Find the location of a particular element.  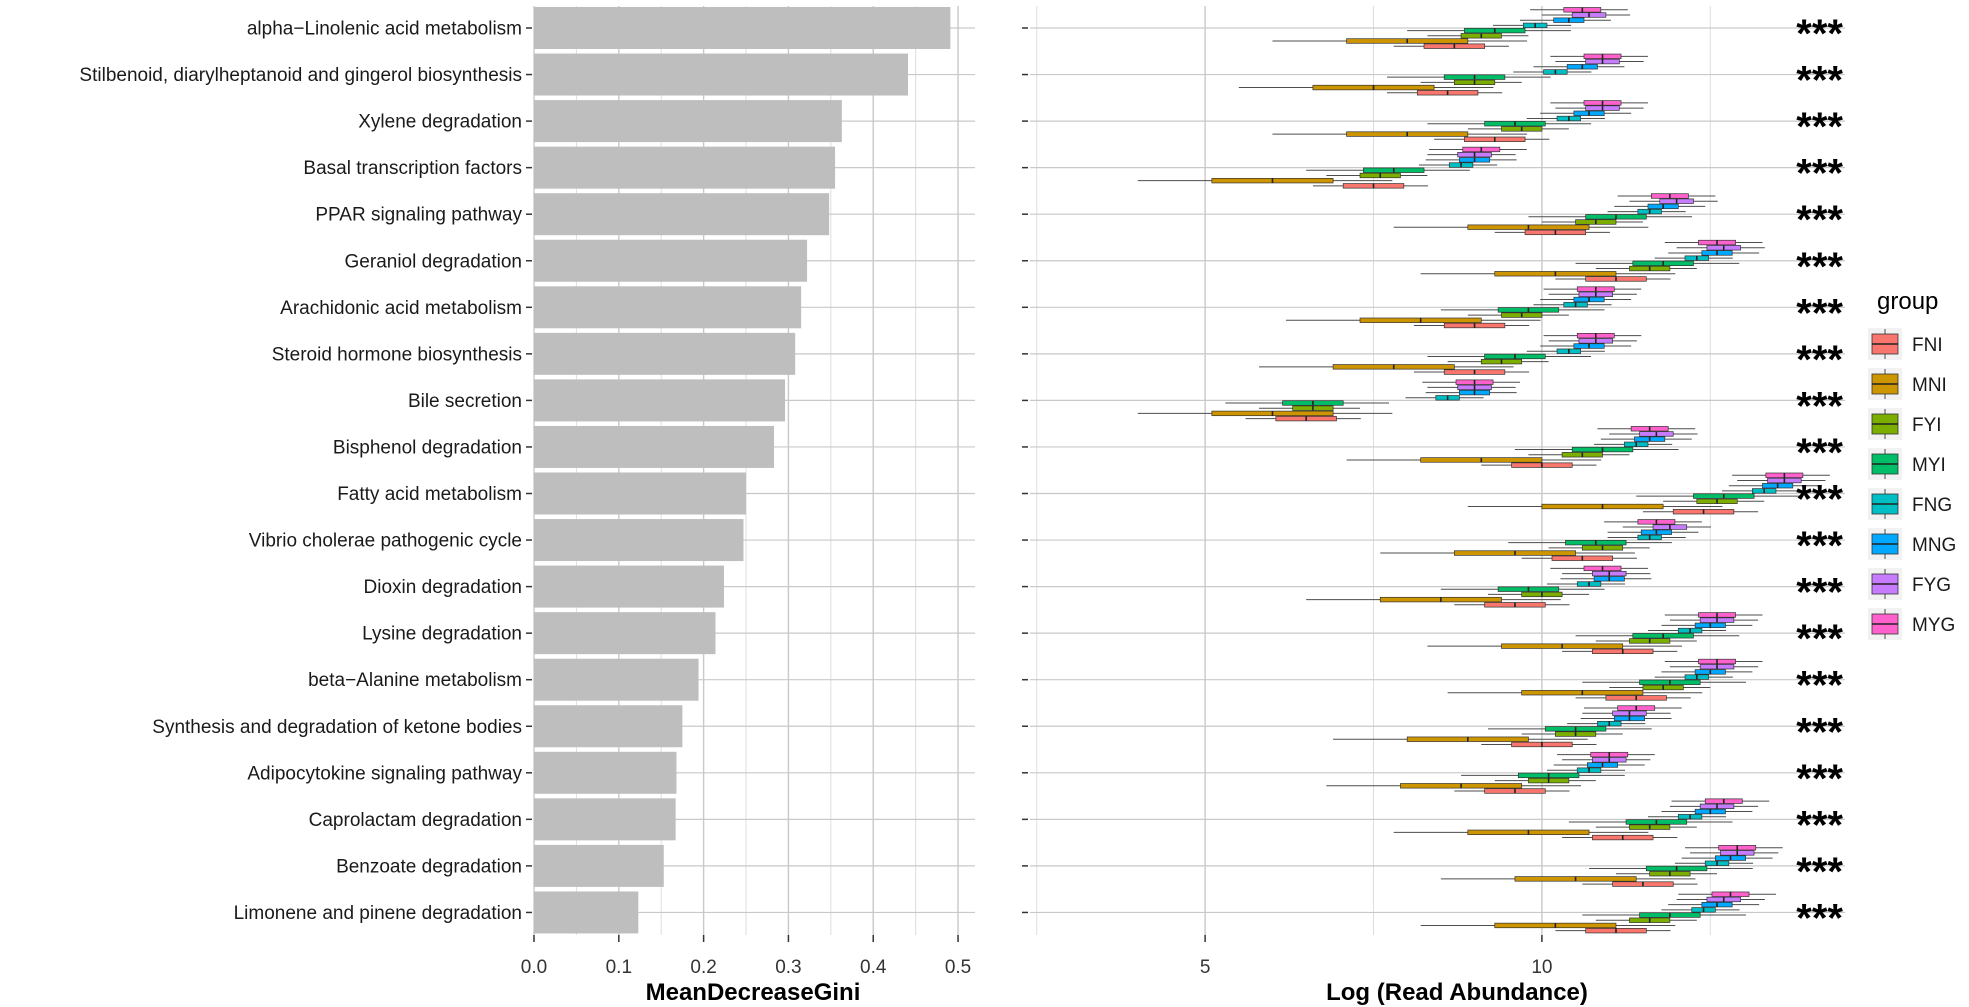

legend-item-FYI: FYI is located at coordinates (1905, 424).